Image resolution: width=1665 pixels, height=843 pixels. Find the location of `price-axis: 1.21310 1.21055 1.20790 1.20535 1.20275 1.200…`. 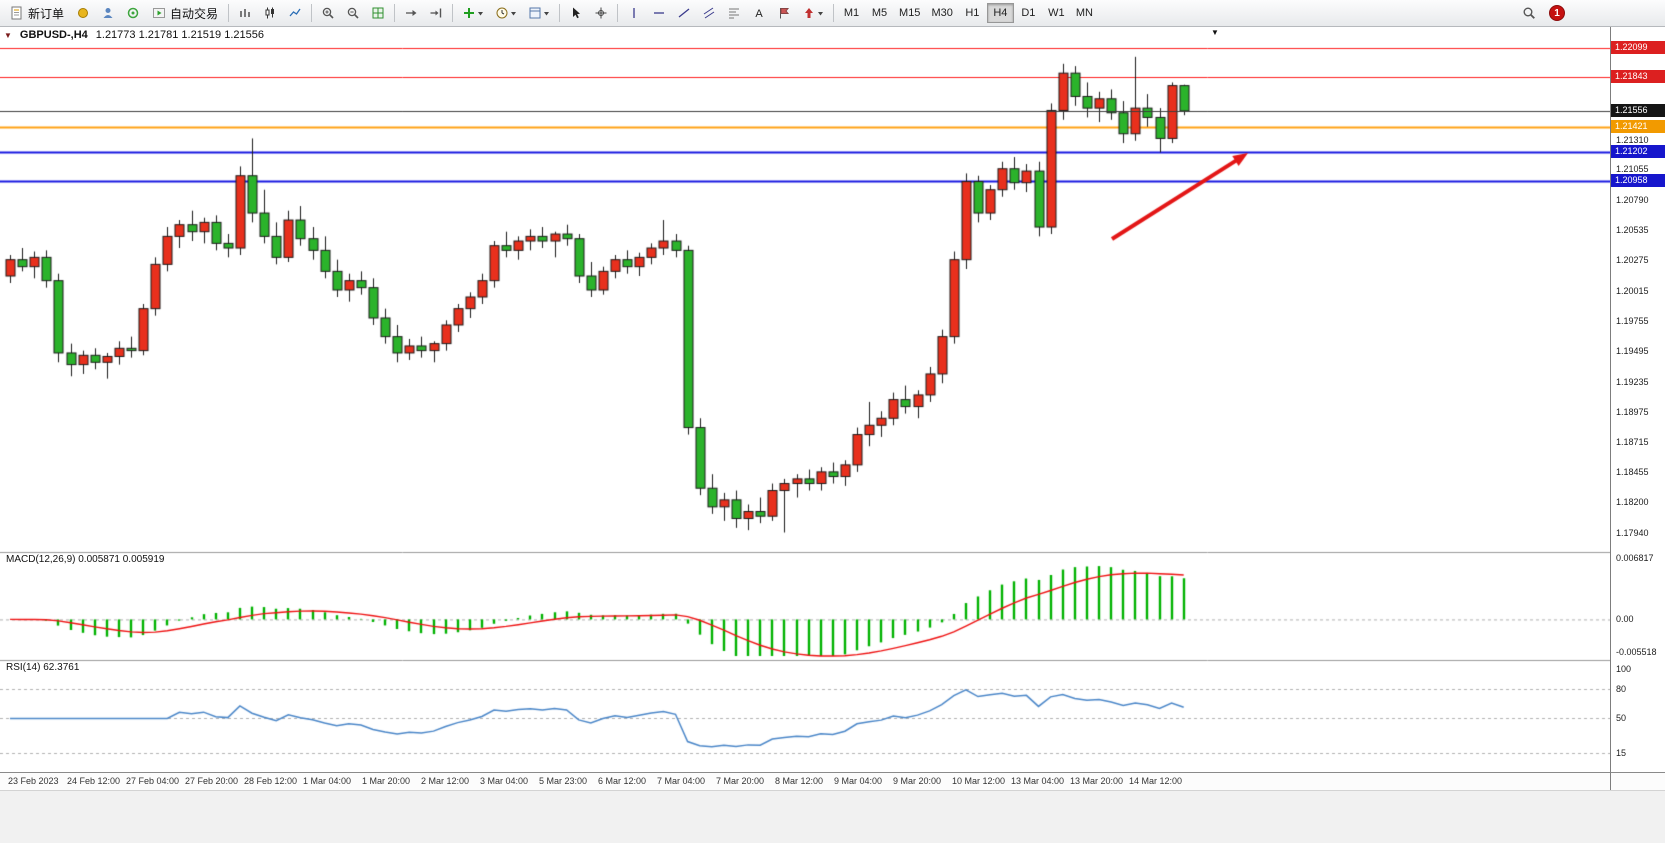

price-axis: 1.21310 1.21055 1.20790 1.20535 1.20275 1.200… is located at coordinates (1637, 399).